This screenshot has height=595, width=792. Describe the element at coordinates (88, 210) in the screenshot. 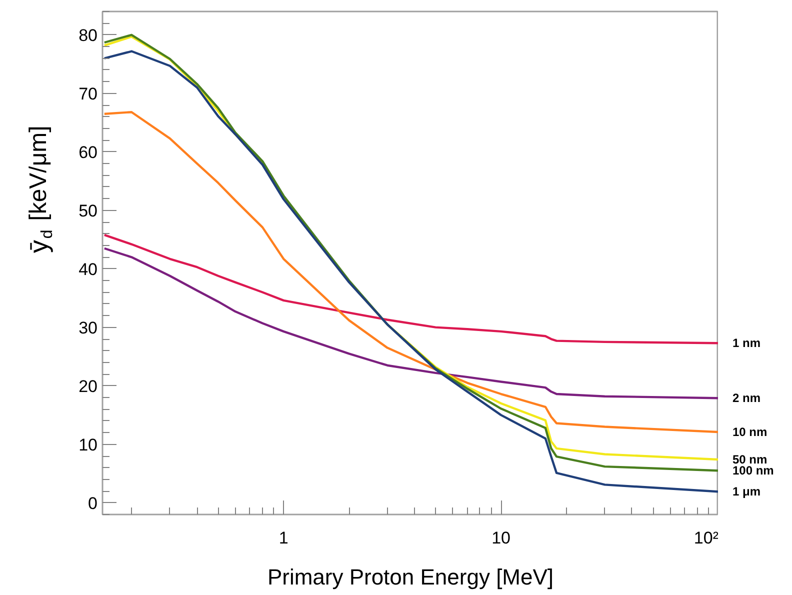

I see `y-tick-label: 50` at that location.